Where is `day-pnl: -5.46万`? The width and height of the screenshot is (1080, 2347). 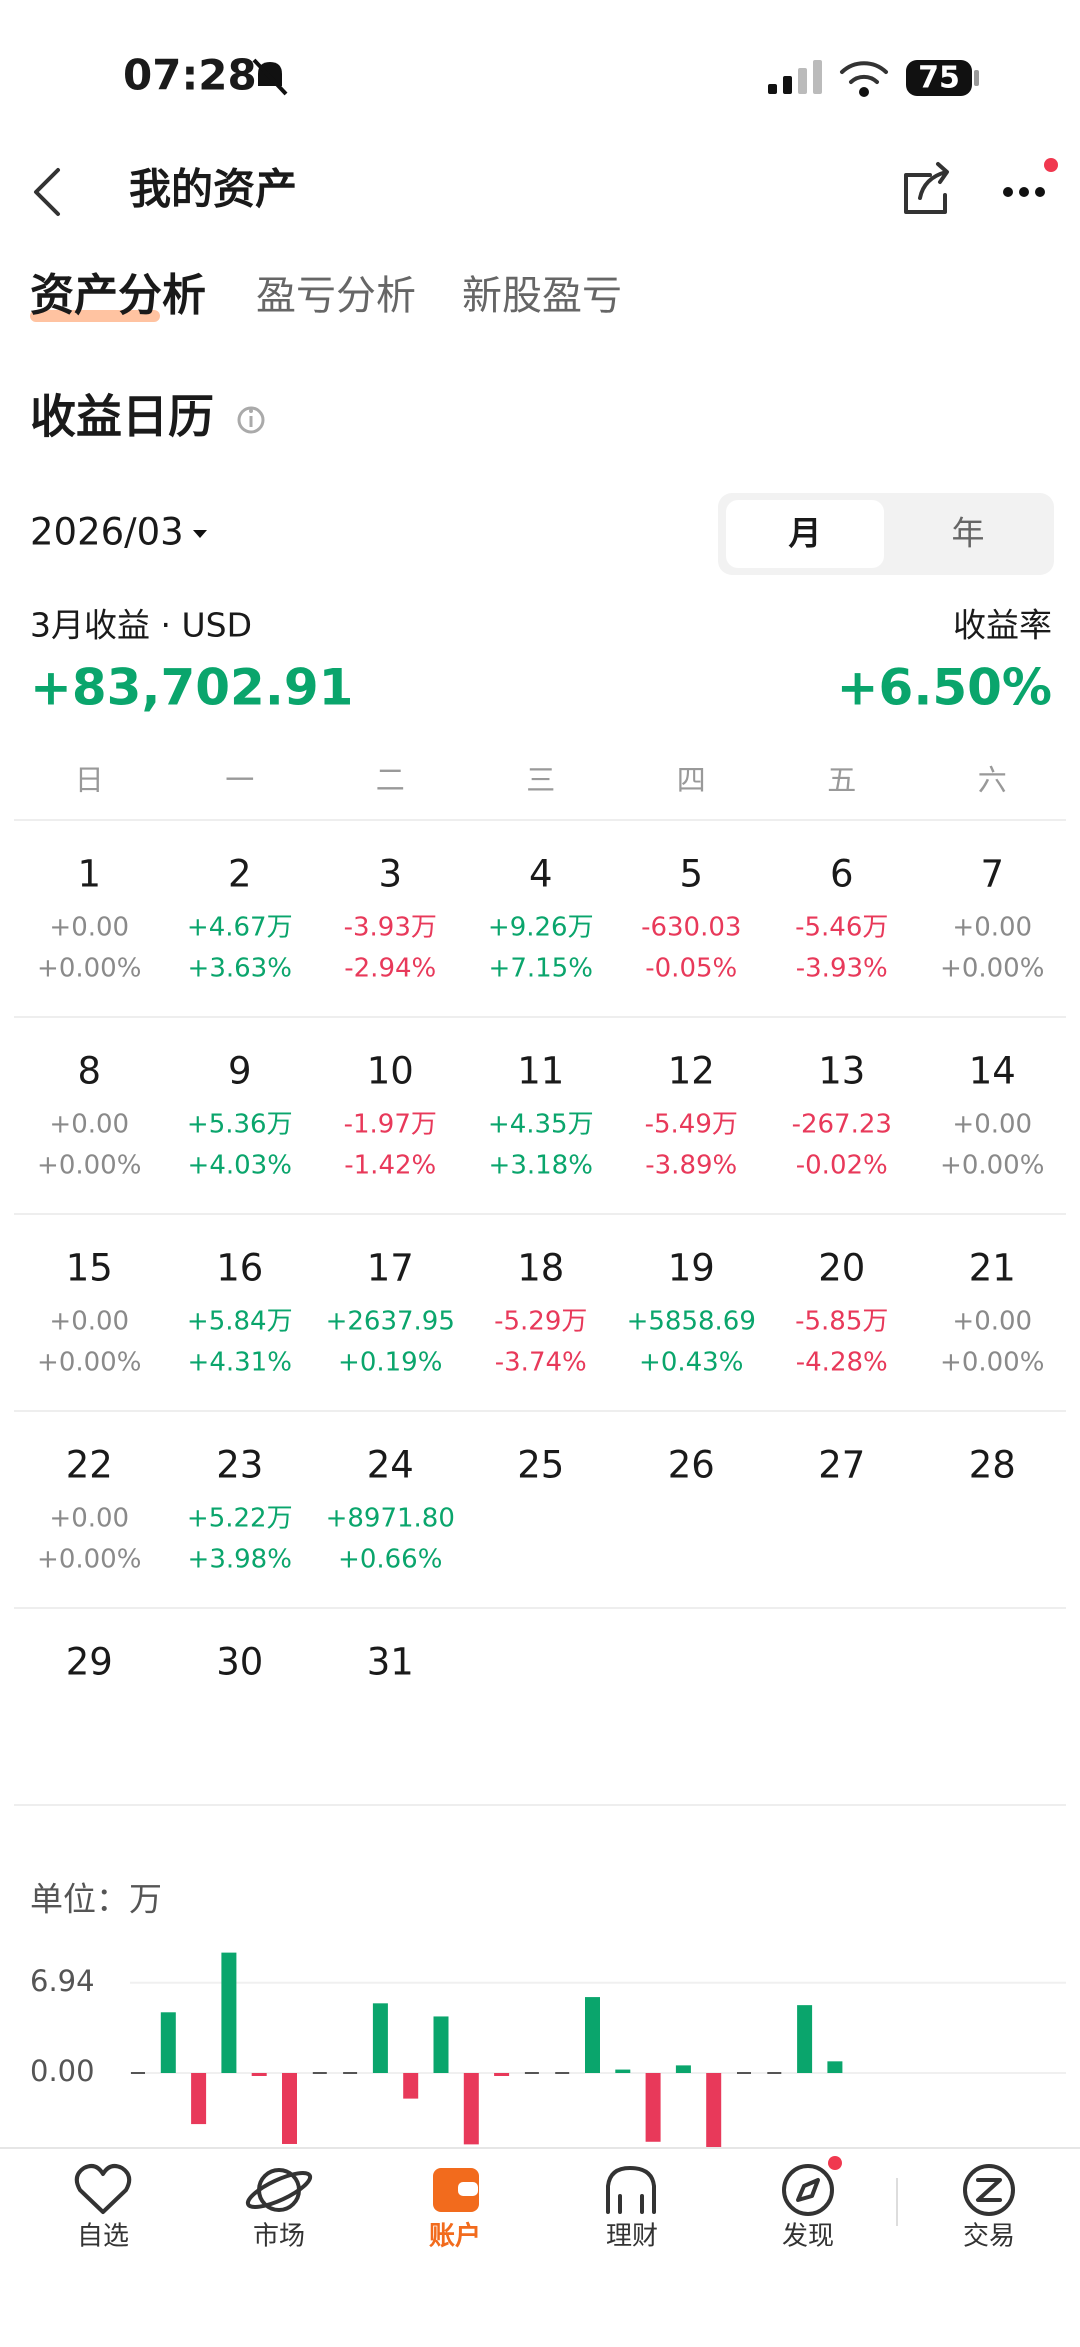 day-pnl: -5.46万 is located at coordinates (841, 928).